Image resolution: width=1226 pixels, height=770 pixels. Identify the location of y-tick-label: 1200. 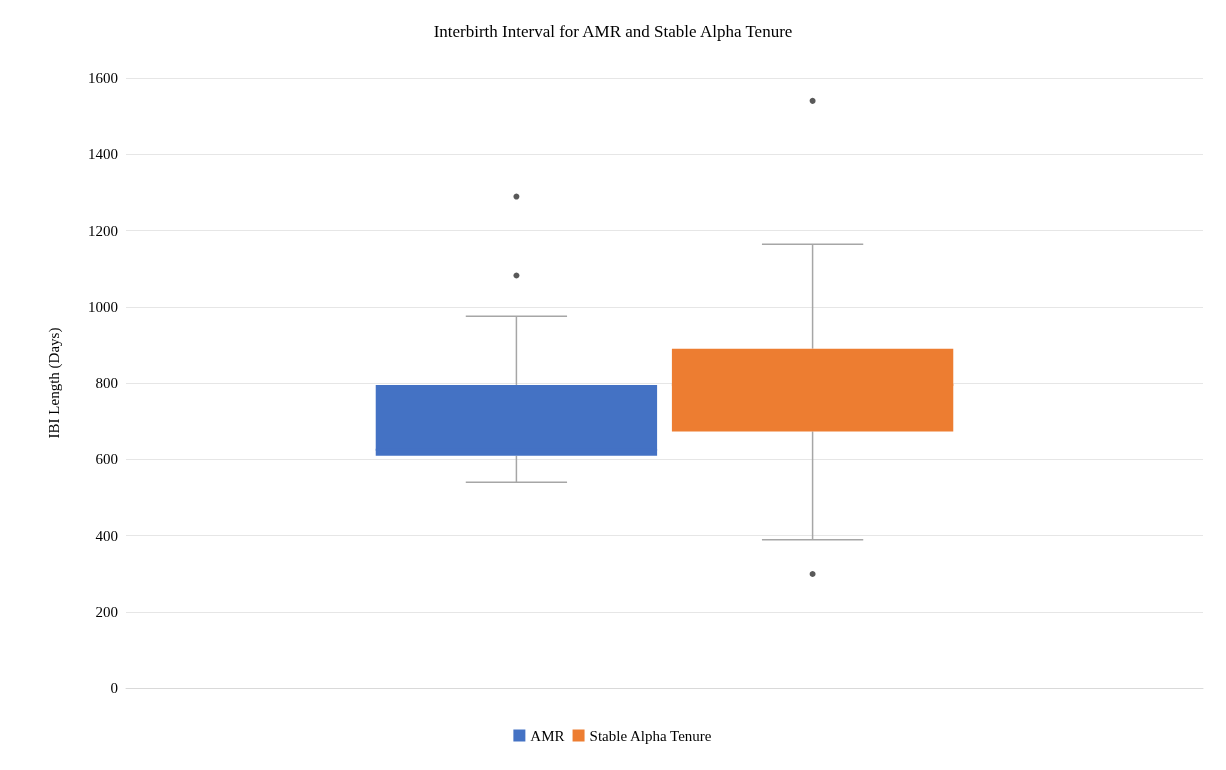
(103, 230).